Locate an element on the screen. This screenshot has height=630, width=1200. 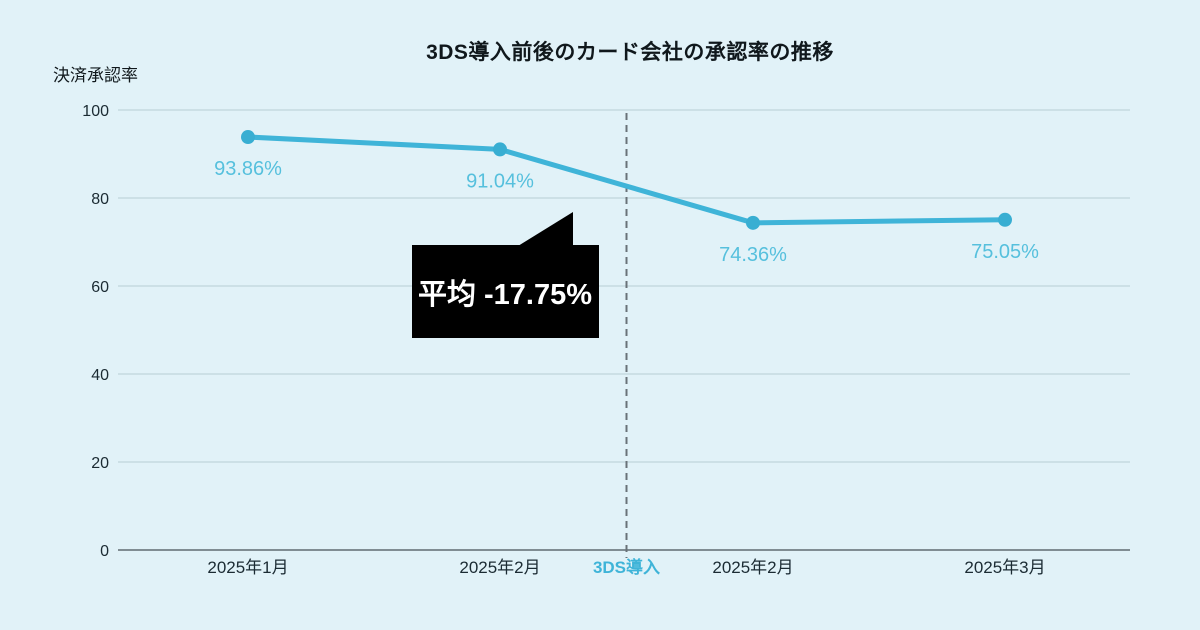
data-point-label: 93.86% is located at coordinates (248, 169).